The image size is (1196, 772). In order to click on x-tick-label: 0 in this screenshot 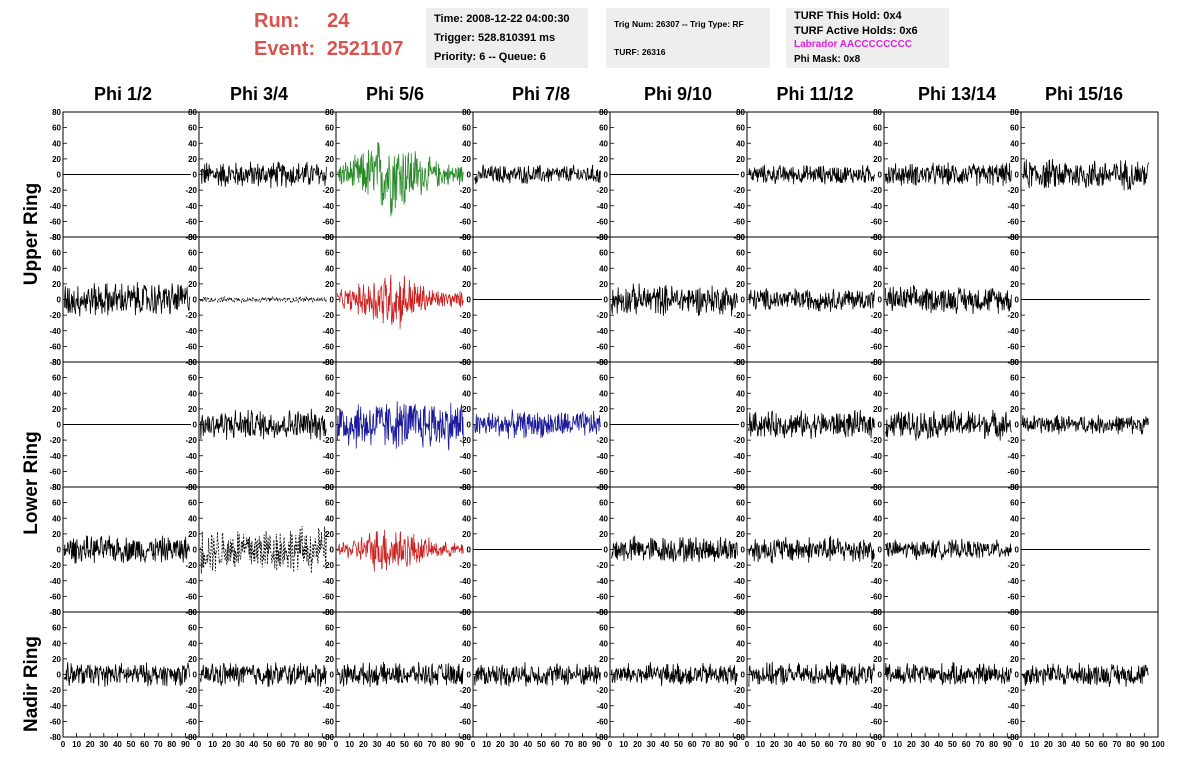, I will do `click(1021, 744)`.